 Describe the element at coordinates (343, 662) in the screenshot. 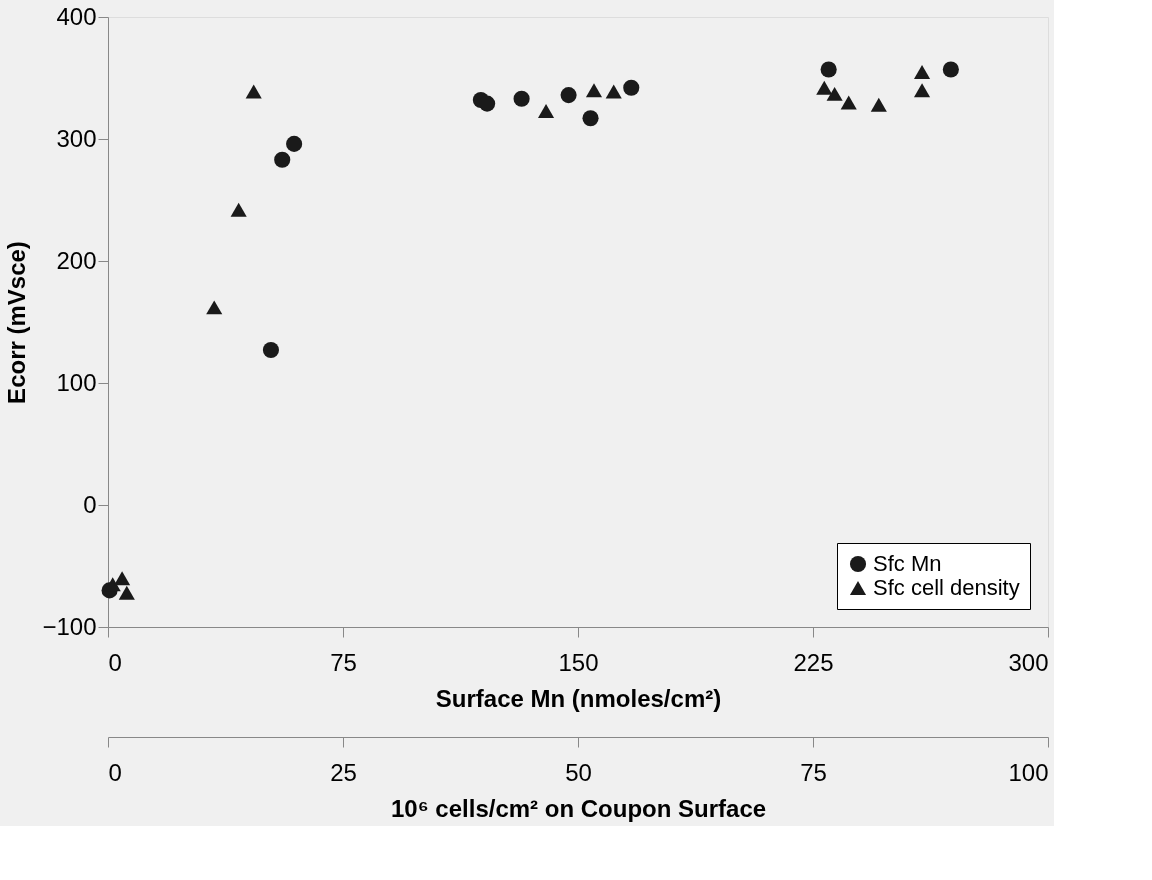

I see `x-tick-label: 75` at that location.